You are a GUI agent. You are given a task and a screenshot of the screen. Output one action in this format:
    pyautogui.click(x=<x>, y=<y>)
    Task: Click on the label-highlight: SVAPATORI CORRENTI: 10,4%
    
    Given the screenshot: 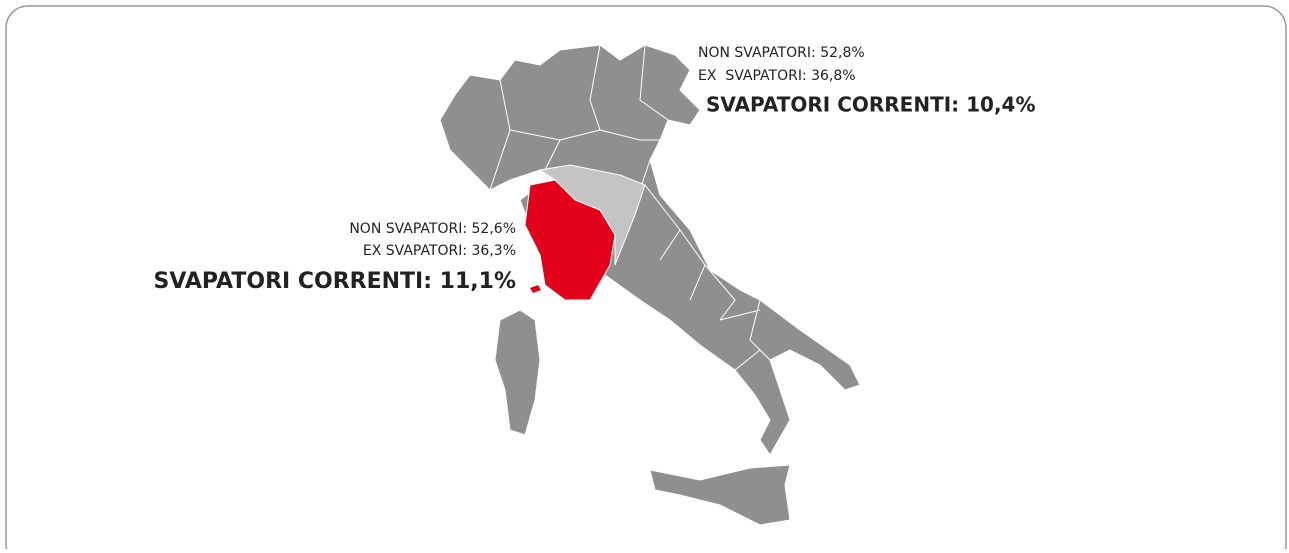 What is the action you would take?
    pyautogui.click(x=871, y=105)
    